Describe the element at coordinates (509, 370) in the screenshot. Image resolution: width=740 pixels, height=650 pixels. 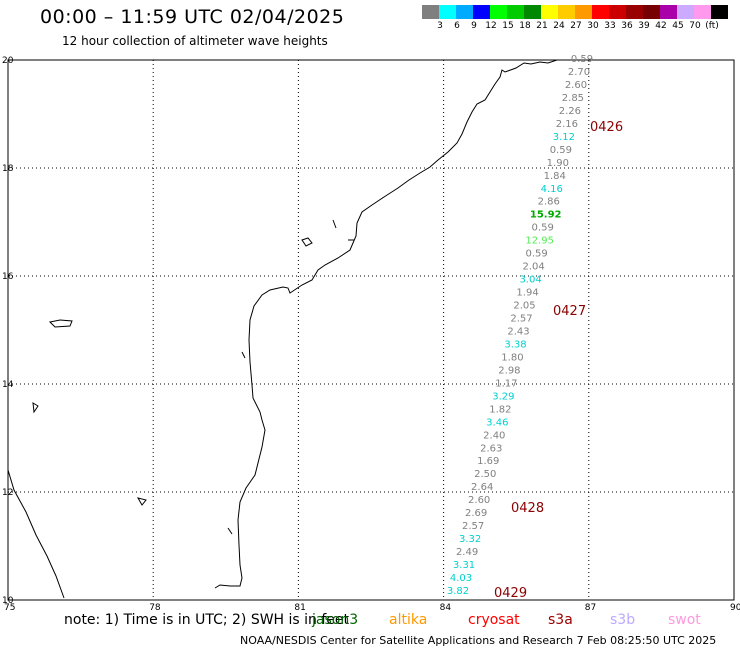
I see `swh-measurement: 2.98` at that location.